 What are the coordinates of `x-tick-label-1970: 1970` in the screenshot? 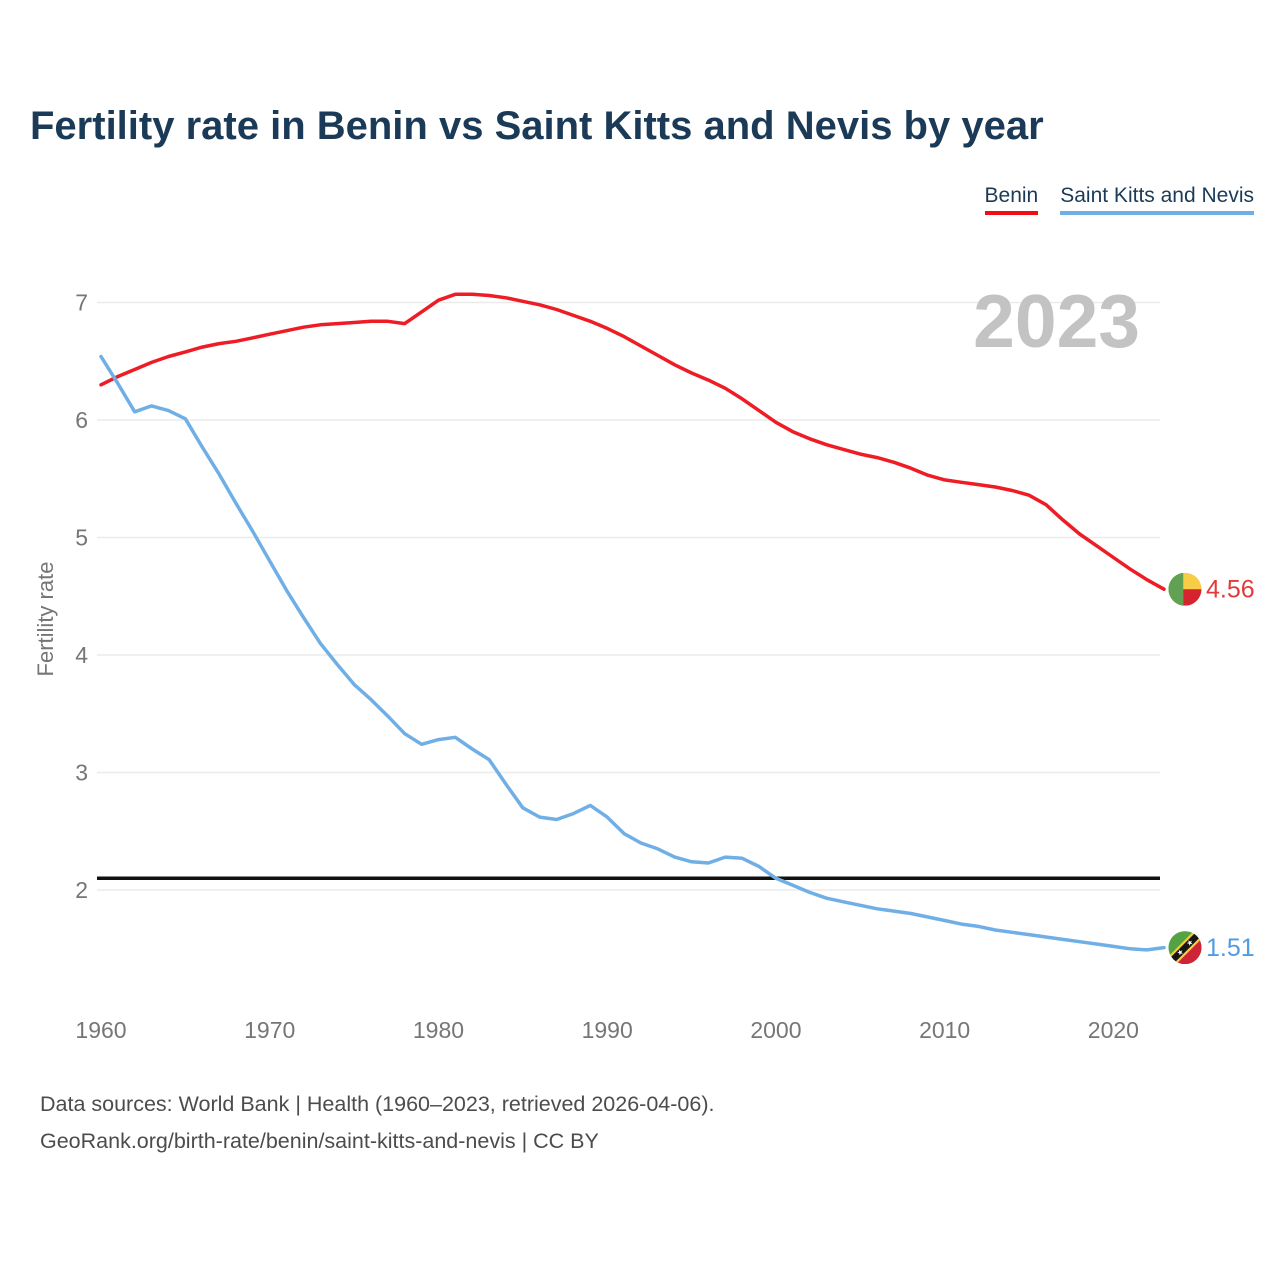 It's located at (269, 1030).